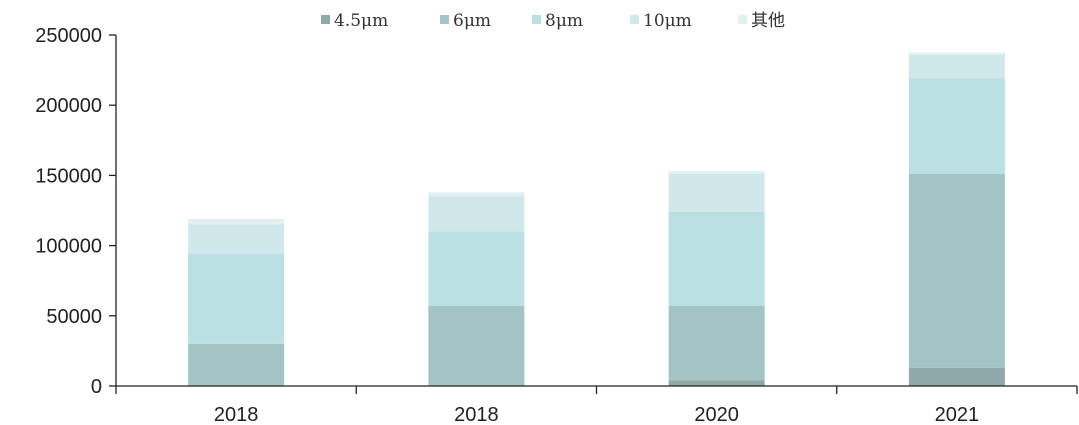 The image size is (1079, 425). Describe the element at coordinates (361, 21) in the screenshot. I see `legend-label: 4.5μm` at that location.